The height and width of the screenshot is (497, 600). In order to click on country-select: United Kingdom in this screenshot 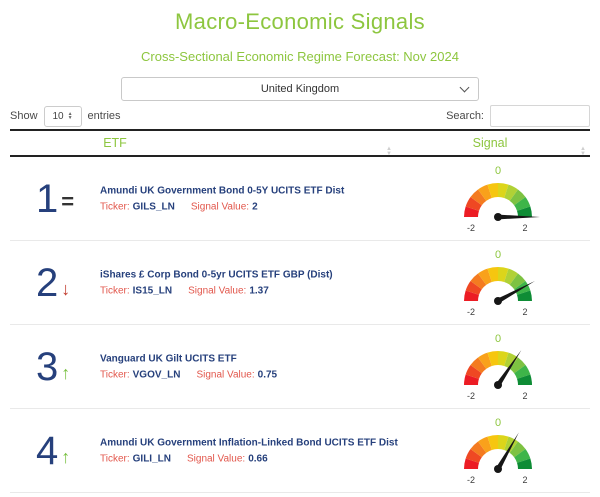, I will do `click(300, 89)`.